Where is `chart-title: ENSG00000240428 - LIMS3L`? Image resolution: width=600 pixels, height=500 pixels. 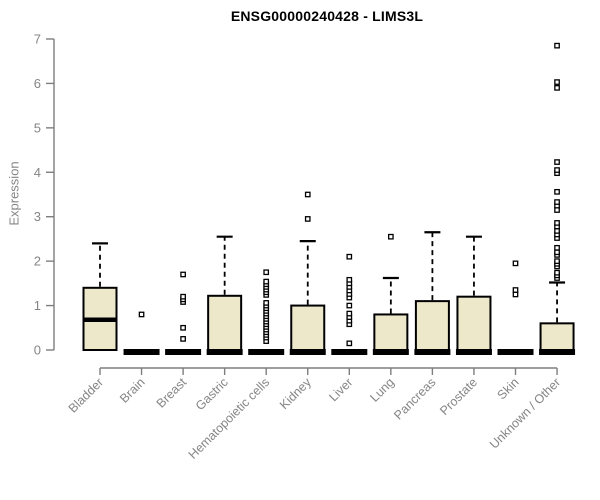 chart-title: ENSG00000240428 - LIMS3L is located at coordinates (327, 16).